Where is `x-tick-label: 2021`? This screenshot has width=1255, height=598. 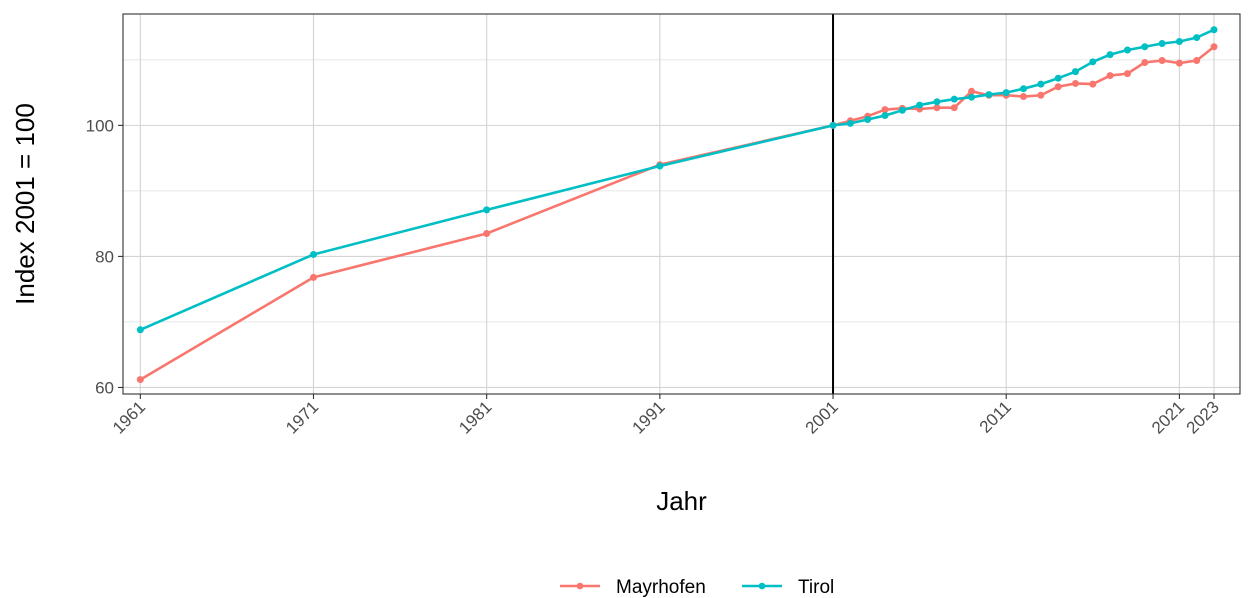
x-tick-label: 2021 is located at coordinates (1168, 417).